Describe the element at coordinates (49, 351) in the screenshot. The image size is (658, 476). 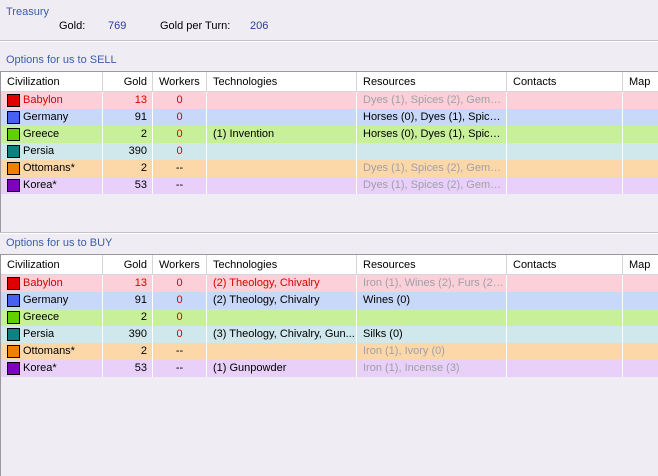
I see `civilization-name: Ottomans*` at that location.